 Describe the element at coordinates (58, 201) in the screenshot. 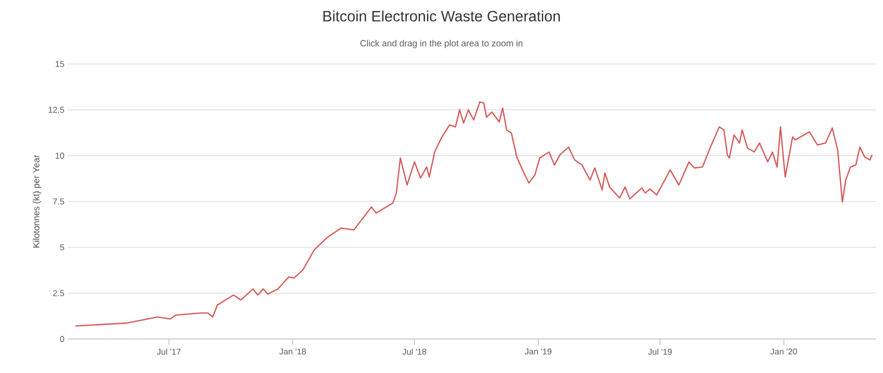

I see `y-tick-label: 7.5` at that location.